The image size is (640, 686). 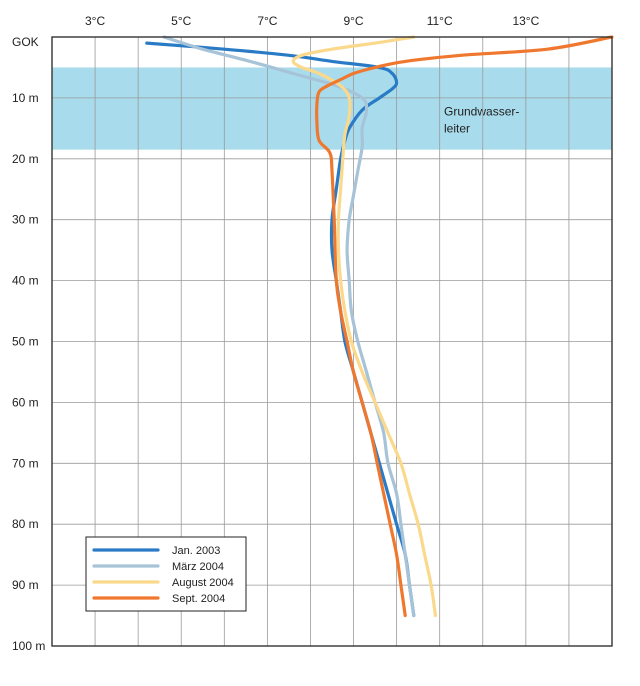 I want to click on x-tick-label: 11°C, so click(x=440, y=21).